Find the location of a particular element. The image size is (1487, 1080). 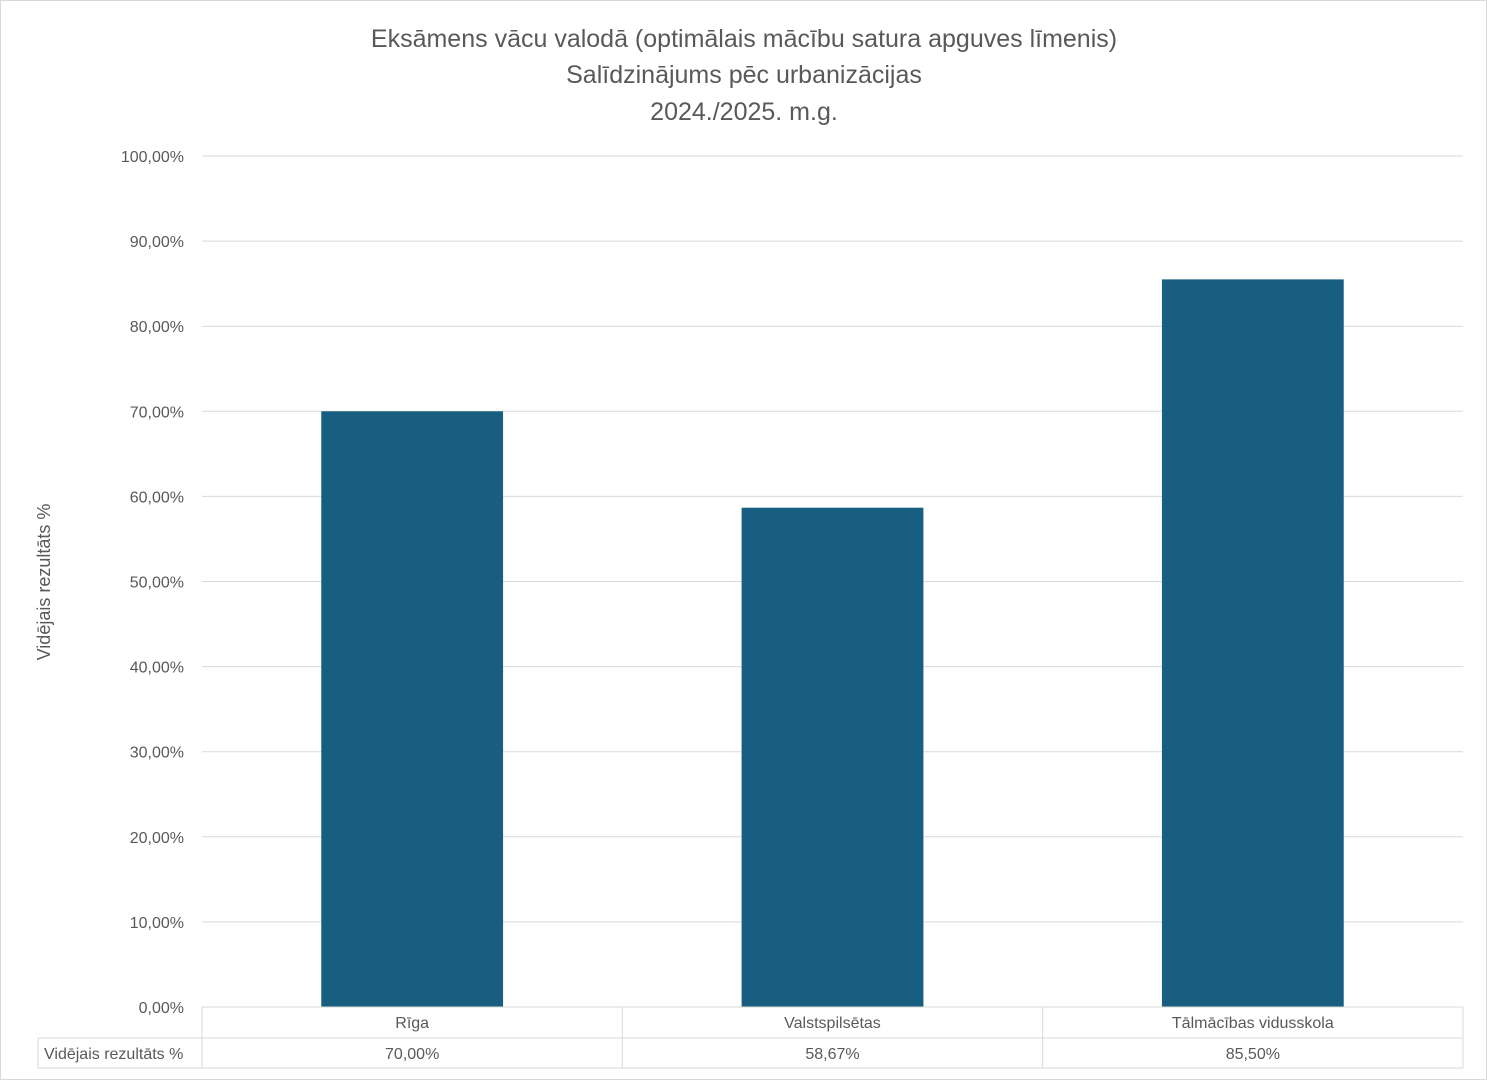

y-tick-label: 50,00% is located at coordinates (157, 583).